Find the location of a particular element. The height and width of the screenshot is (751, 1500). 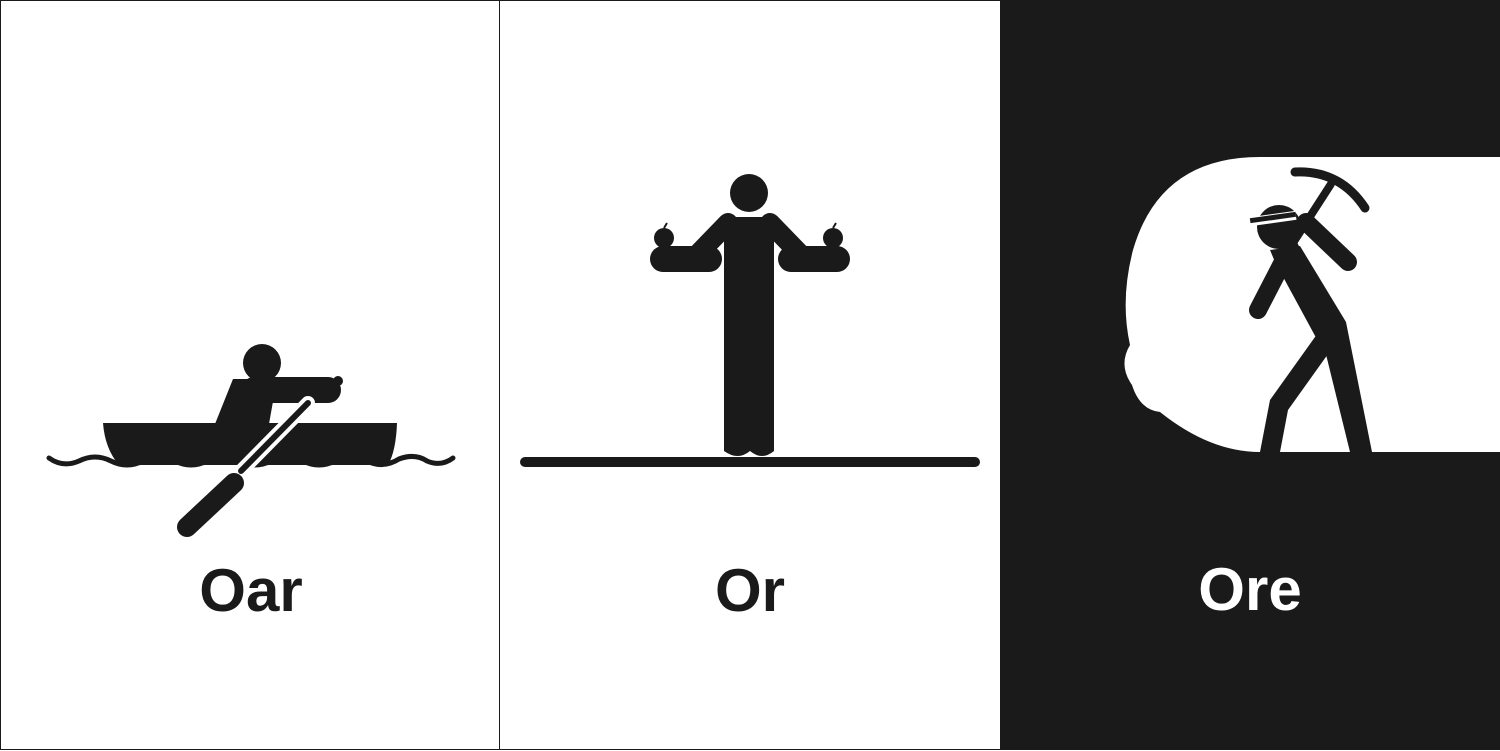

miner-pickaxe-icon is located at coordinates (1312, 304).